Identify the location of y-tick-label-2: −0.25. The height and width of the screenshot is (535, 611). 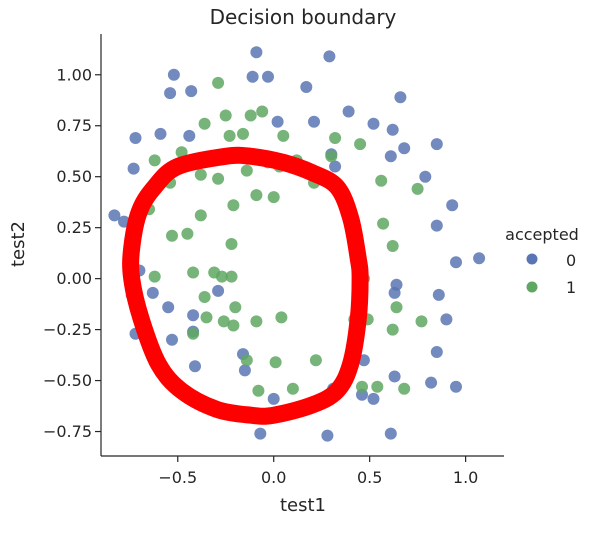
(67, 329).